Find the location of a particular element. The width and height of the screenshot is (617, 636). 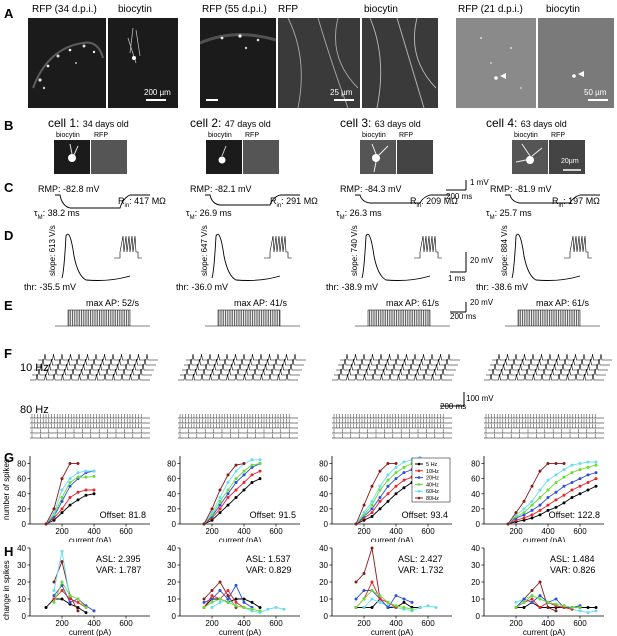

legend-entry: 40Hz is located at coordinates (432, 485).